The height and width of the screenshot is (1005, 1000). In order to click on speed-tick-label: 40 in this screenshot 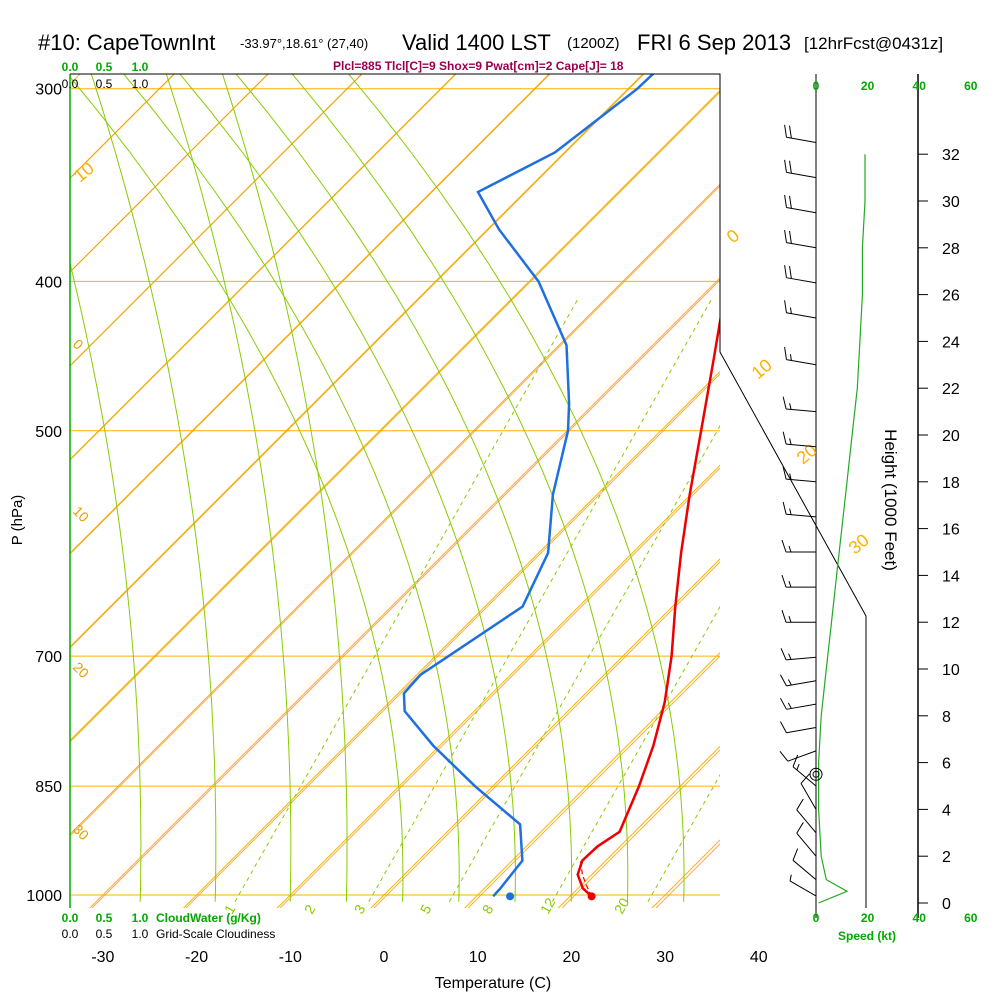, I will do `click(920, 918)`.